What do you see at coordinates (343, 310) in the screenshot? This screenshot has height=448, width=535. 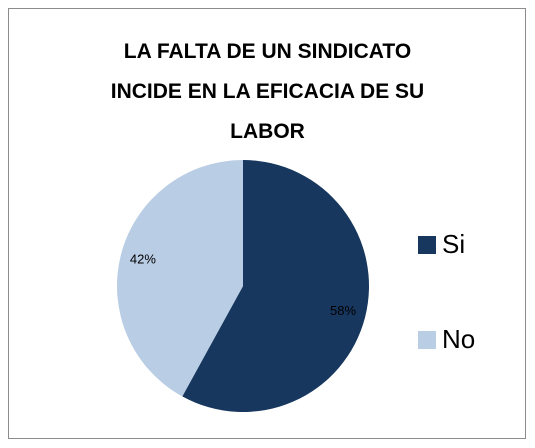 I see `data-label: 58%` at bounding box center [343, 310].